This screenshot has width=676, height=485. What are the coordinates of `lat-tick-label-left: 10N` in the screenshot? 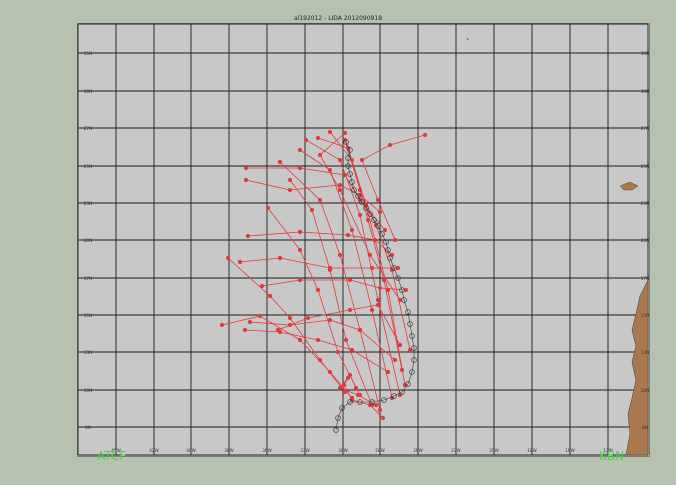 It's located at (88, 390).